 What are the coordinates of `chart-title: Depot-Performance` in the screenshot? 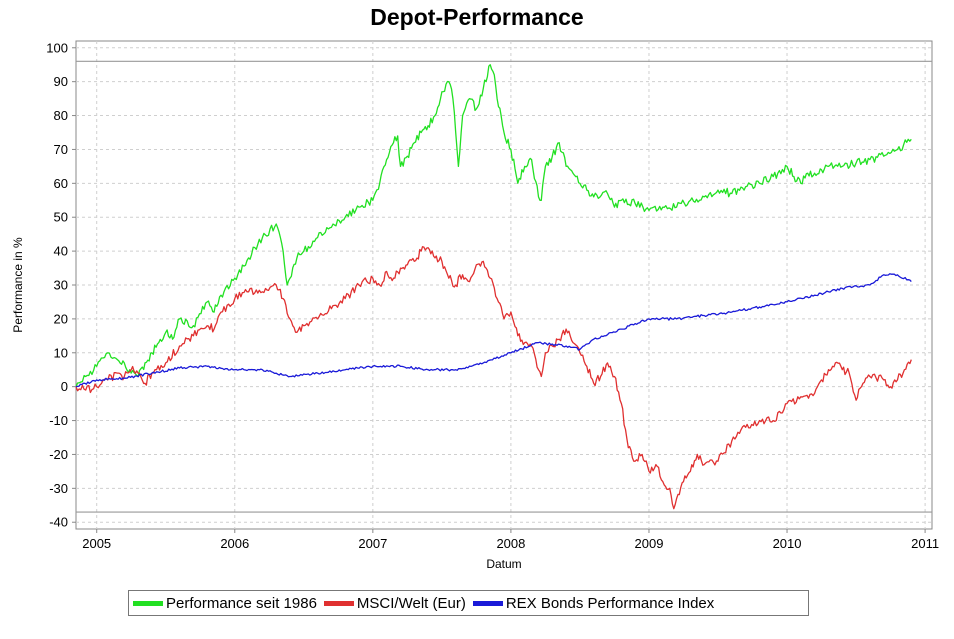 It's located at (477, 17).